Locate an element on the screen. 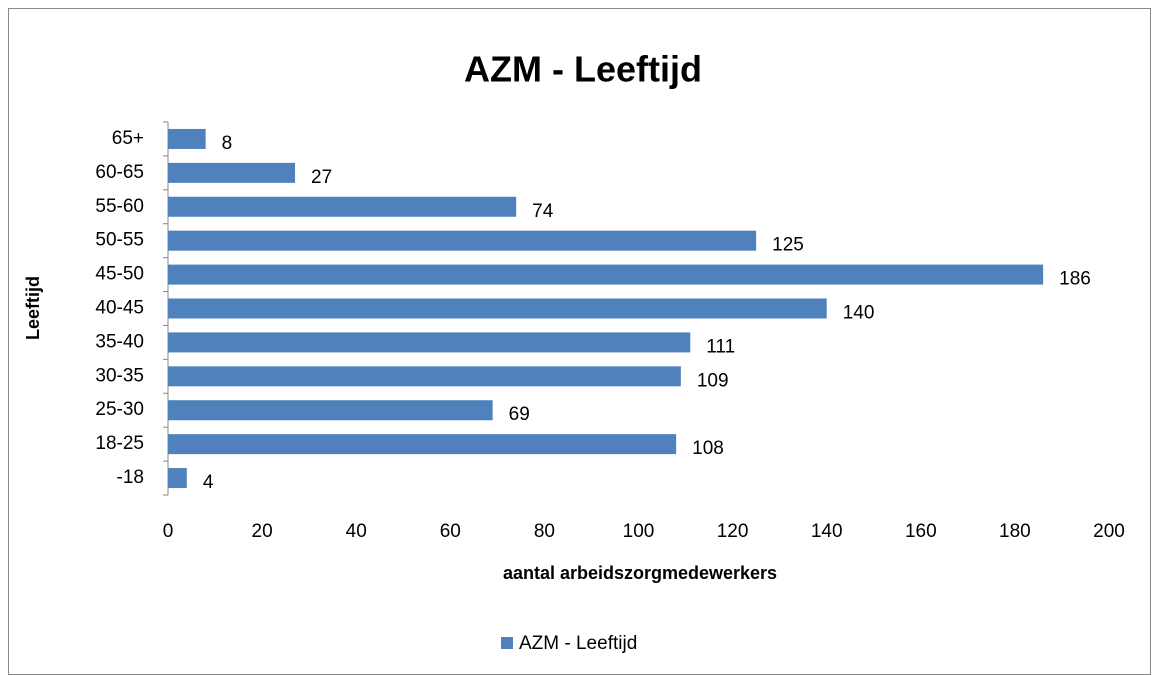 This screenshot has height=675, width=1152. y-tick-label: 18-25 is located at coordinates (119, 443).